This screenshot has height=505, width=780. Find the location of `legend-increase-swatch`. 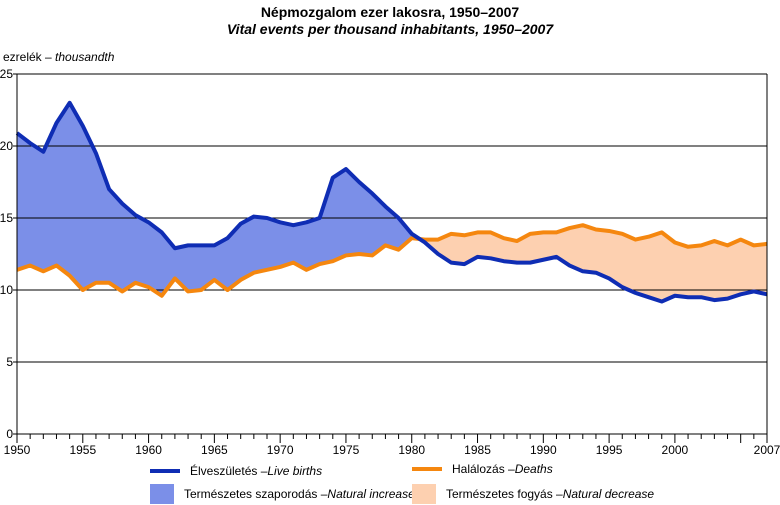

legend-increase-swatch is located at coordinates (162, 494).